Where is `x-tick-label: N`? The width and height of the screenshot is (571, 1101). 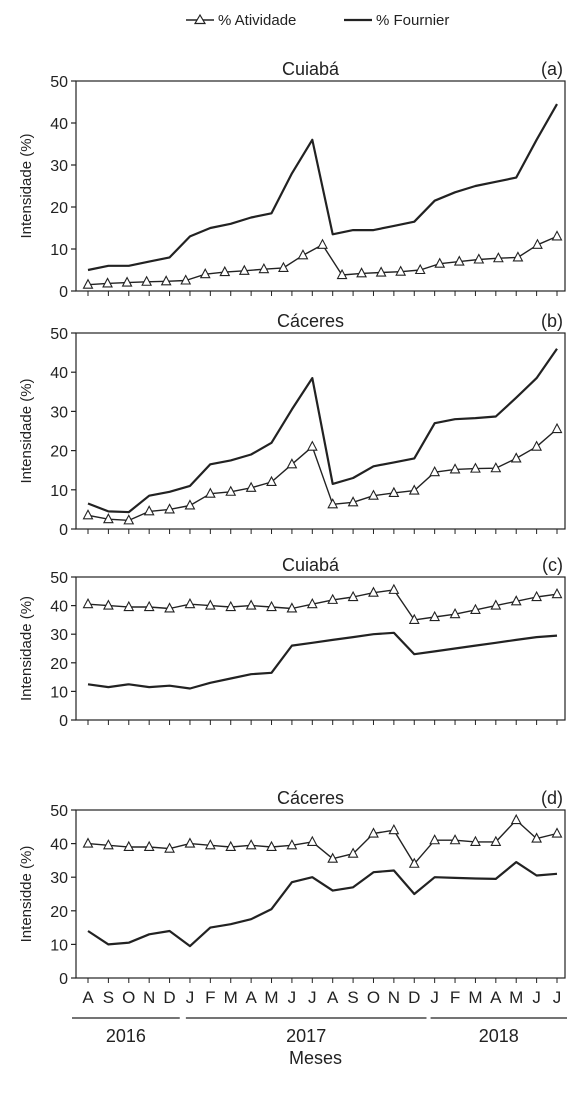
x-tick-label: N is located at coordinates (394, 997).